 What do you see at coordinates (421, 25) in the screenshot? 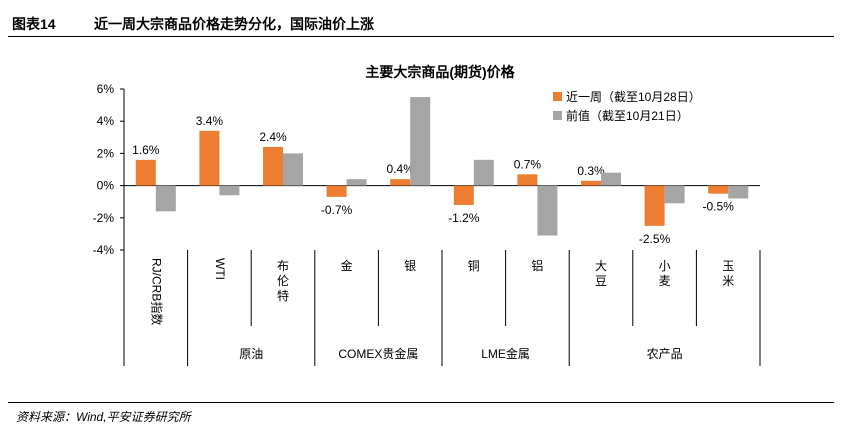
I see `figure-header: 图表14 近一周大宗商品价格走势分化，国际油价上涨` at bounding box center [421, 25].